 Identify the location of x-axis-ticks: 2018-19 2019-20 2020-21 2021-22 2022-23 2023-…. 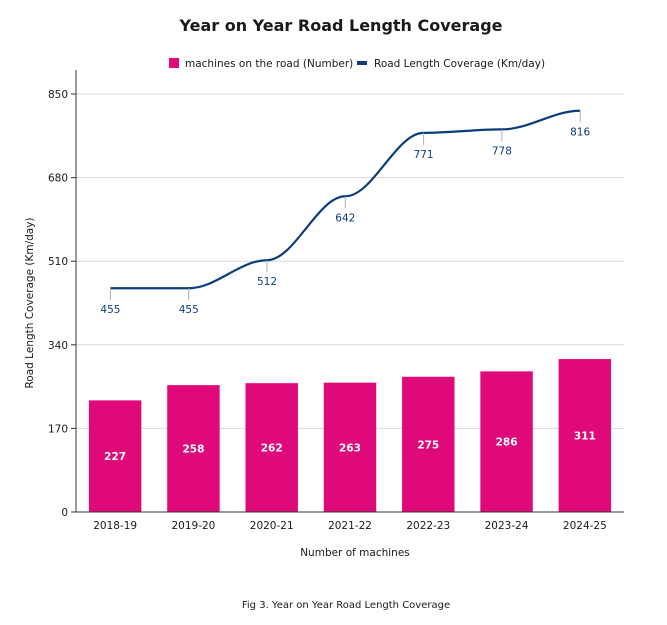
(350, 526).